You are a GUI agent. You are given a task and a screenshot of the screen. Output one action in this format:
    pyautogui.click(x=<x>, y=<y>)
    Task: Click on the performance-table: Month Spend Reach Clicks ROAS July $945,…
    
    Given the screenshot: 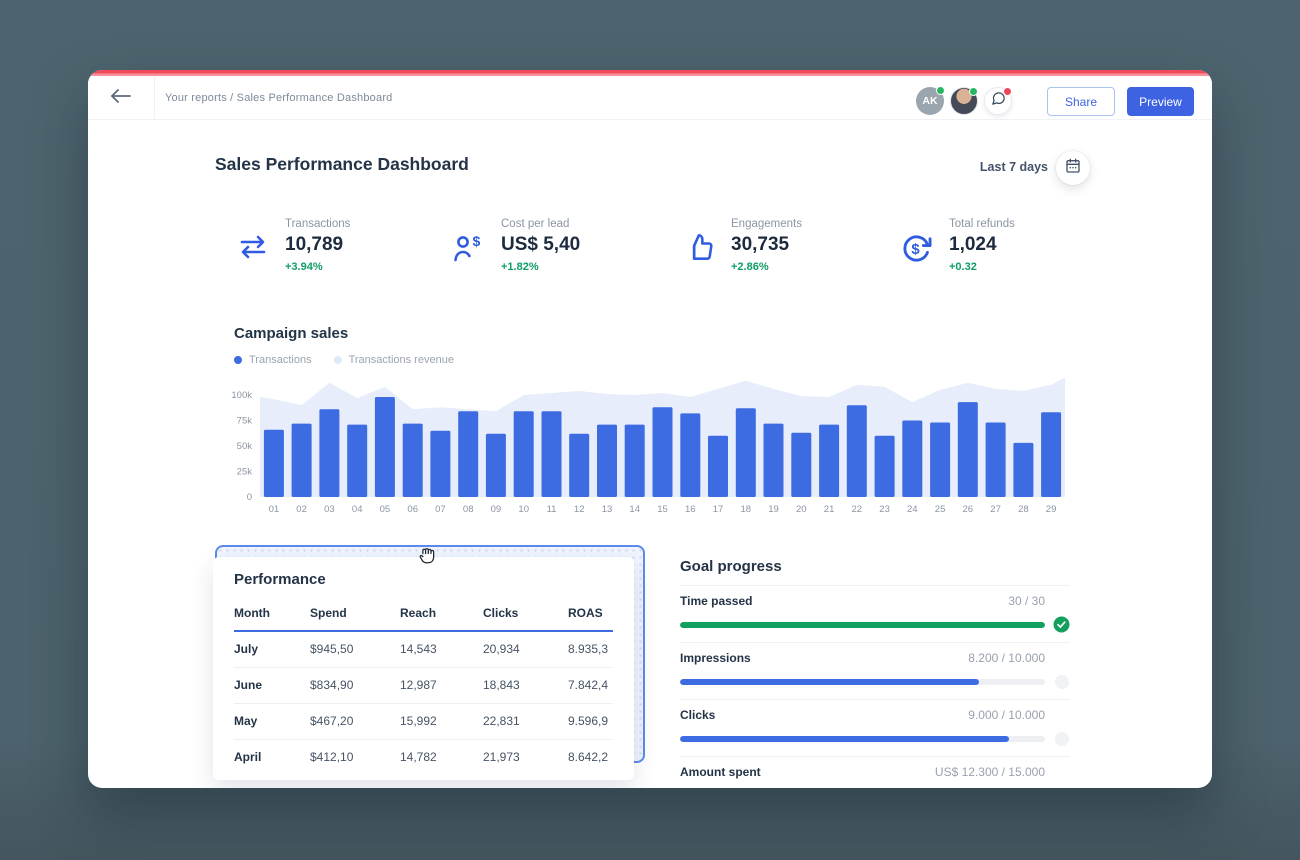 What is the action you would take?
    pyautogui.click(x=423, y=686)
    